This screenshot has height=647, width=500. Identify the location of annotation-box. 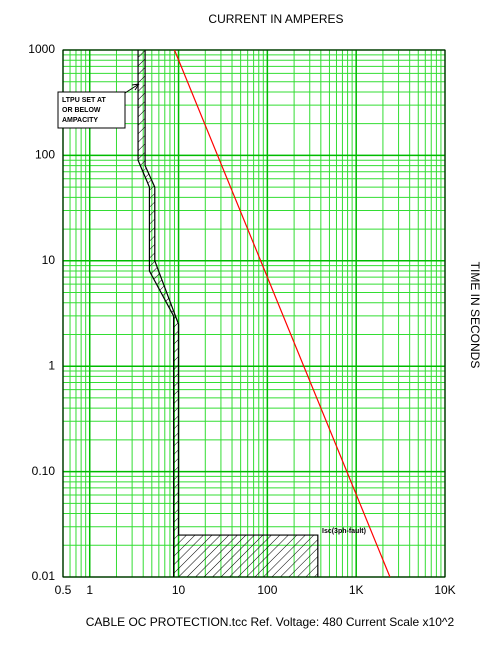
(91, 110).